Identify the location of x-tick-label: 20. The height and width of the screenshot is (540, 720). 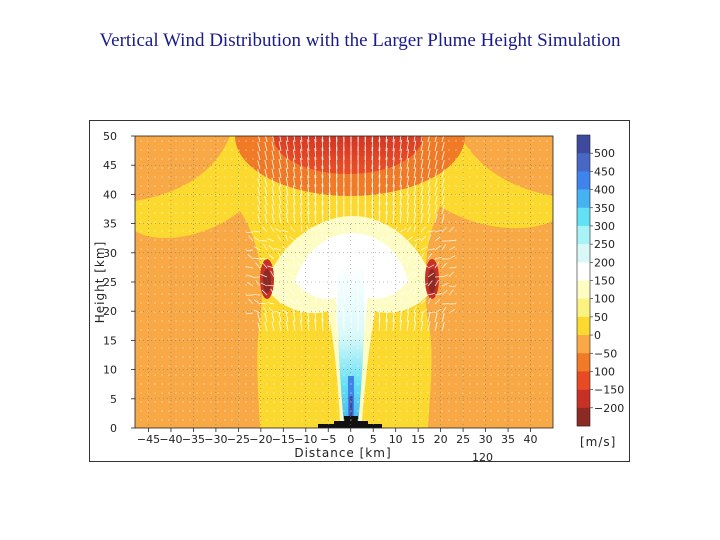
(441, 439).